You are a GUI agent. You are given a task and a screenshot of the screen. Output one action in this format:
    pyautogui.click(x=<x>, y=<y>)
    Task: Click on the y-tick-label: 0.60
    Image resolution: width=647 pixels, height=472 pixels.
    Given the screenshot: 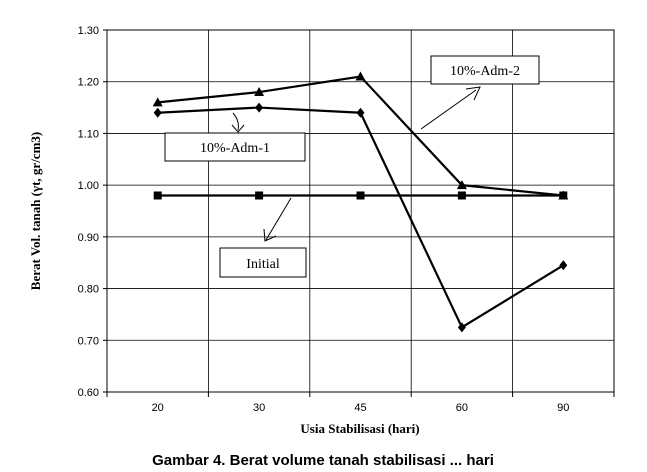 What is the action you would take?
    pyautogui.click(x=88, y=393)
    